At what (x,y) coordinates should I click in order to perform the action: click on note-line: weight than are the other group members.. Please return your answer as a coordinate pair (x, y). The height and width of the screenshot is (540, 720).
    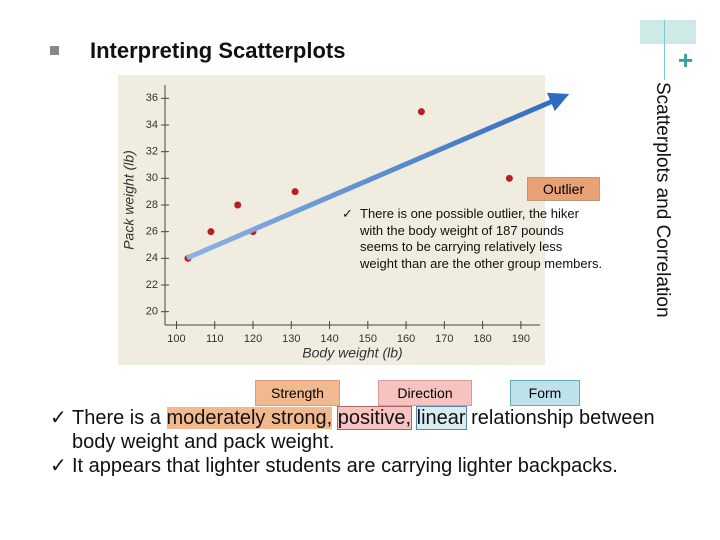
    Looking at the image, I should click on (481, 263).